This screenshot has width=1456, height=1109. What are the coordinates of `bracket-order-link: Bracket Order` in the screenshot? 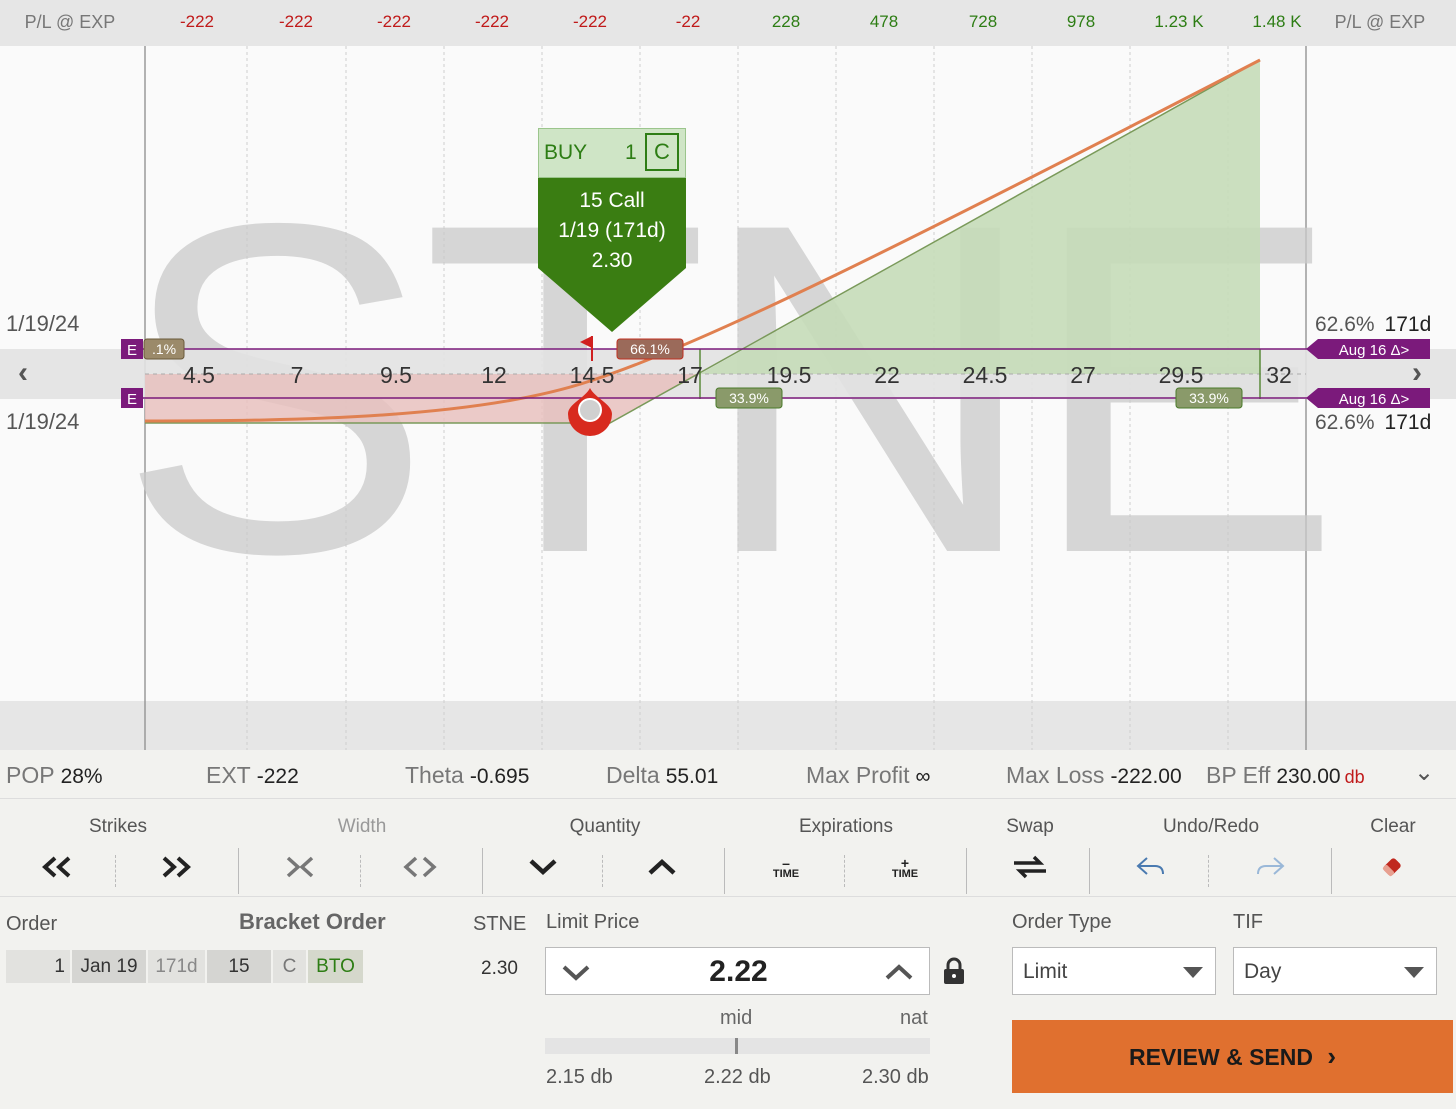 It's located at (312, 921).